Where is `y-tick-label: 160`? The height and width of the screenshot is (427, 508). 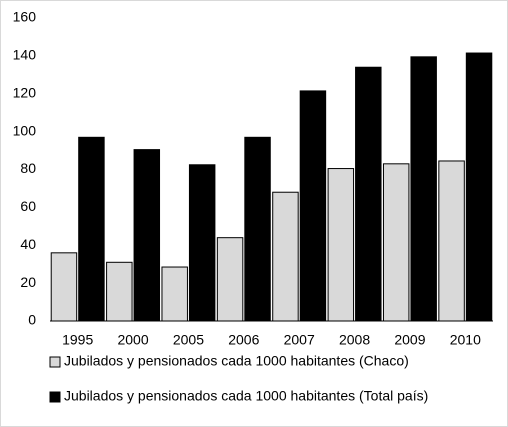 y-tick-label: 160 is located at coordinates (25, 17).